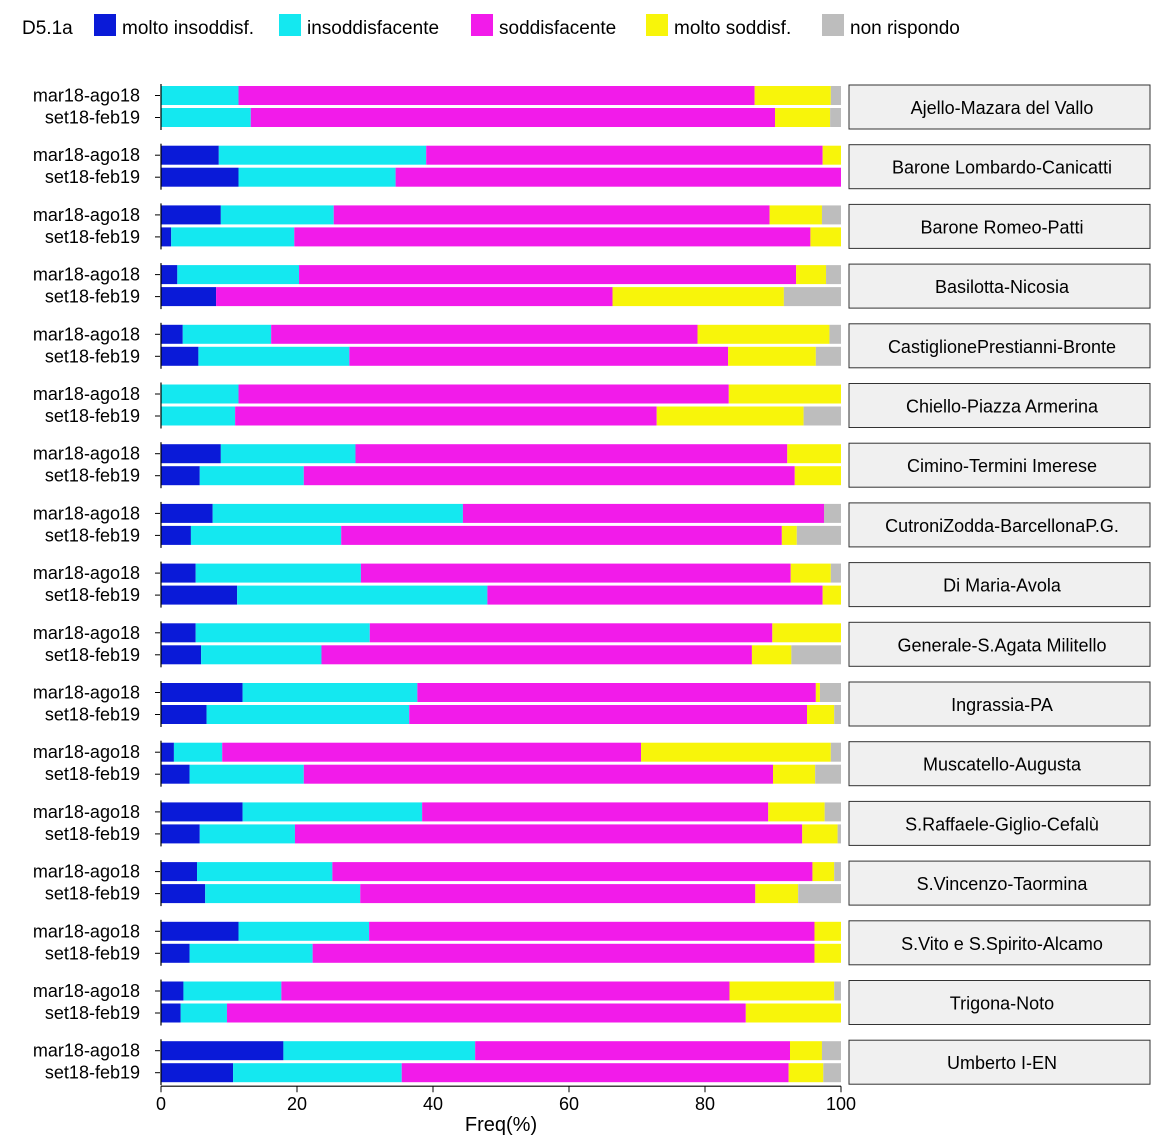 The width and height of the screenshot is (1151, 1140). I want to click on facet-label: S.Vincenzo-Taormina, so click(1003, 884).